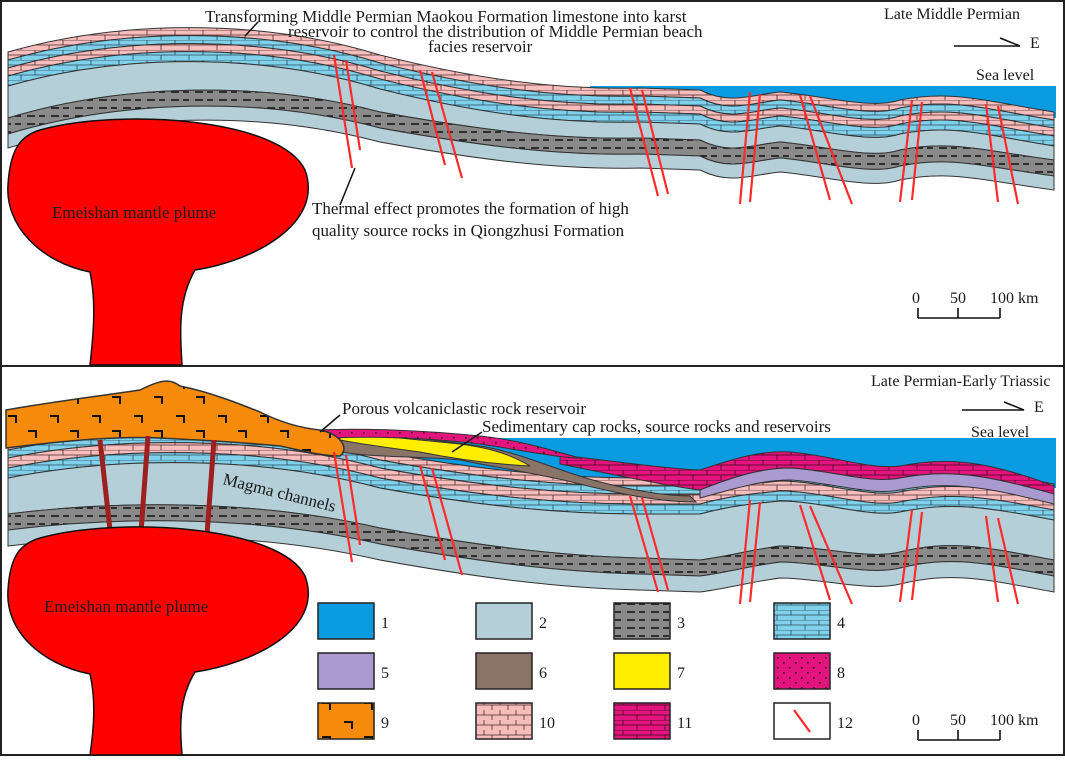 The height and width of the screenshot is (762, 1065). Describe the element at coordinates (993, 406) in the screenshot. I see `east-arrow-icon-bottom` at that location.